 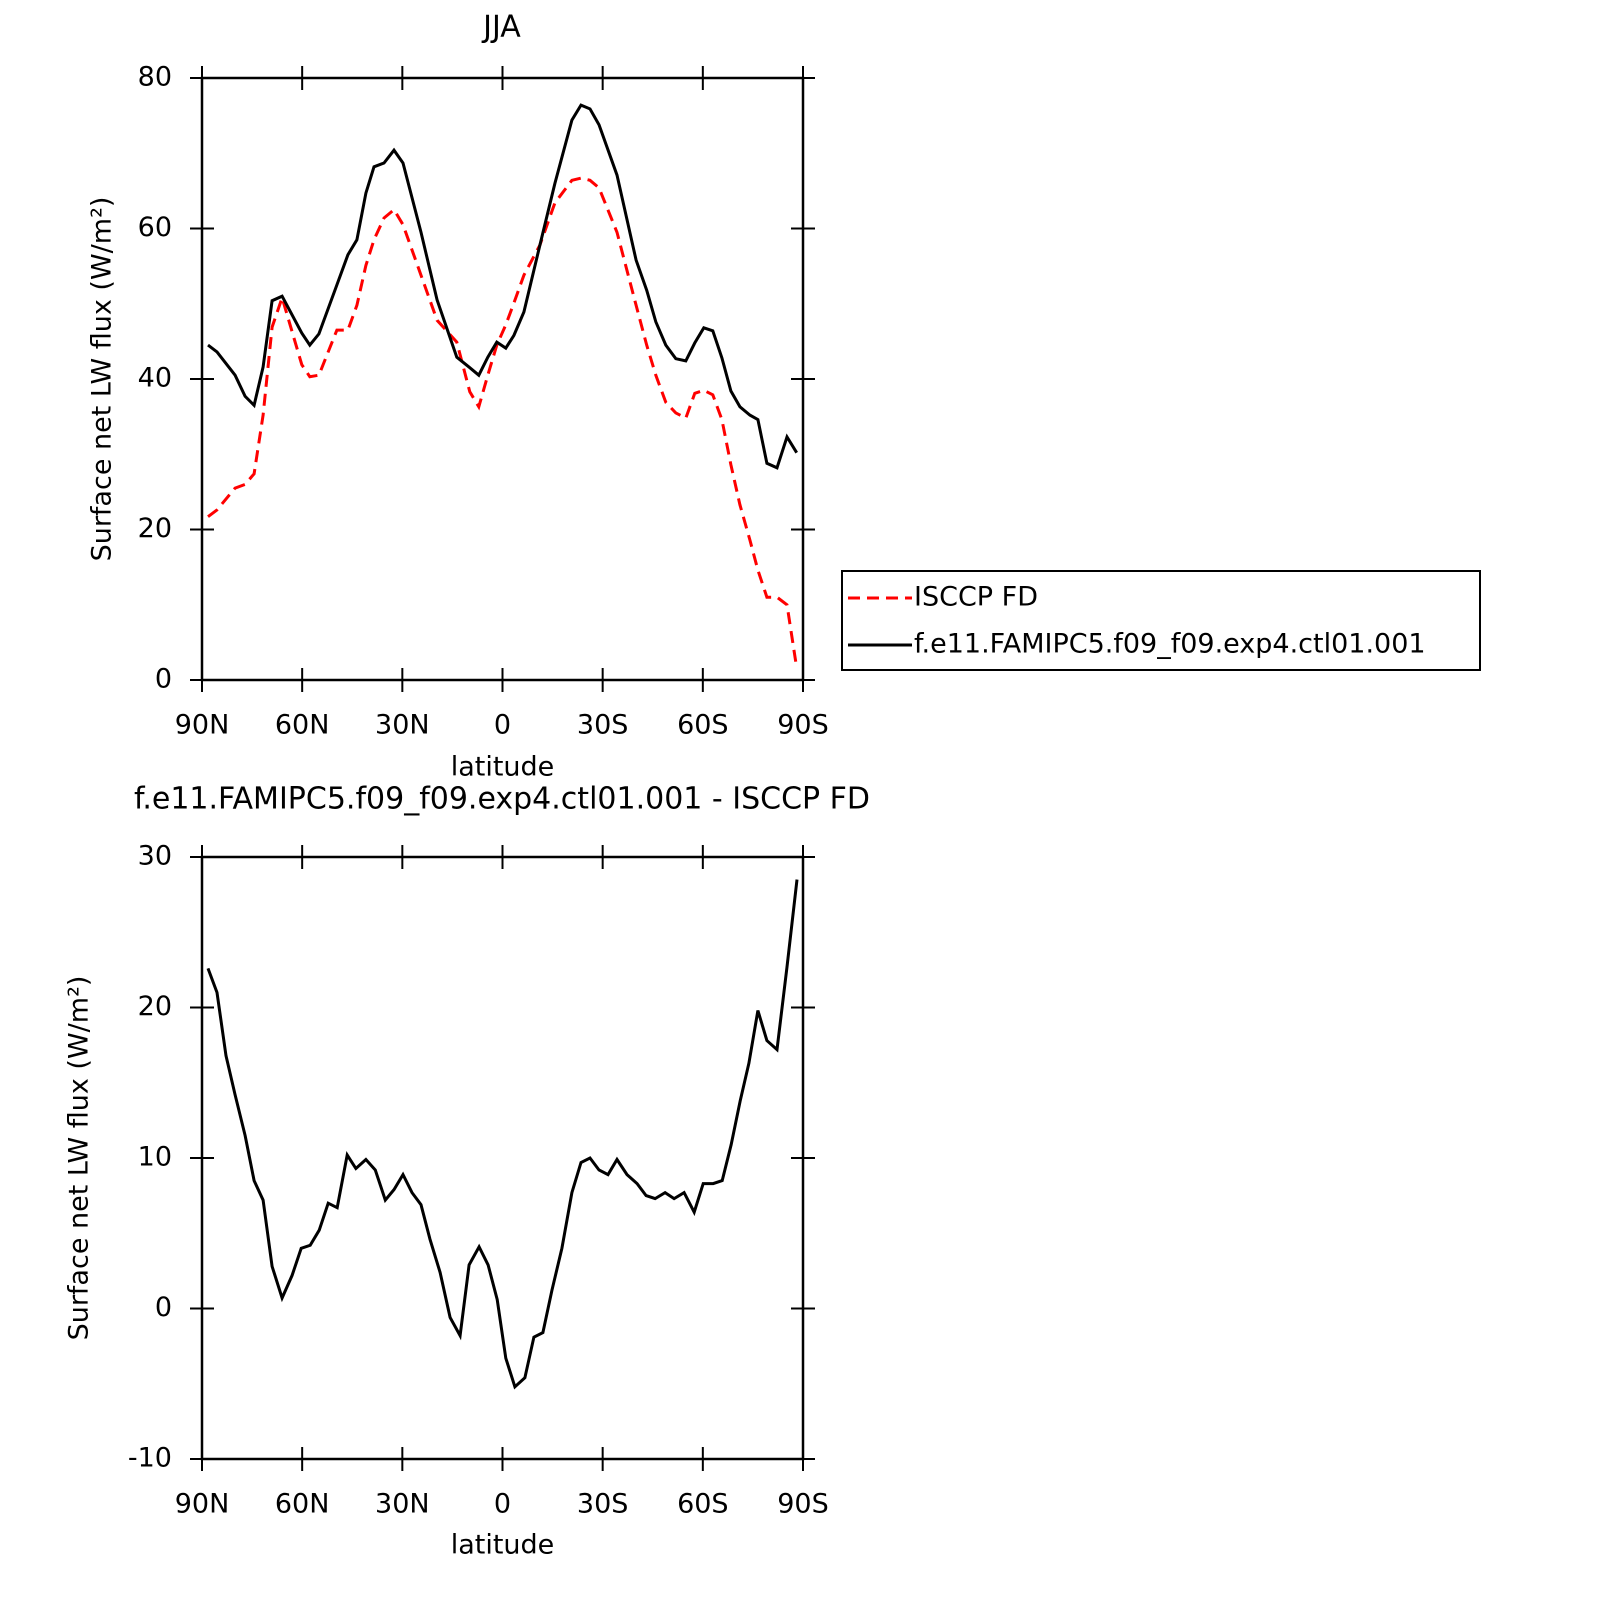 What do you see at coordinates (501, 27) in the screenshot?
I see `chart-title: JJA` at bounding box center [501, 27].